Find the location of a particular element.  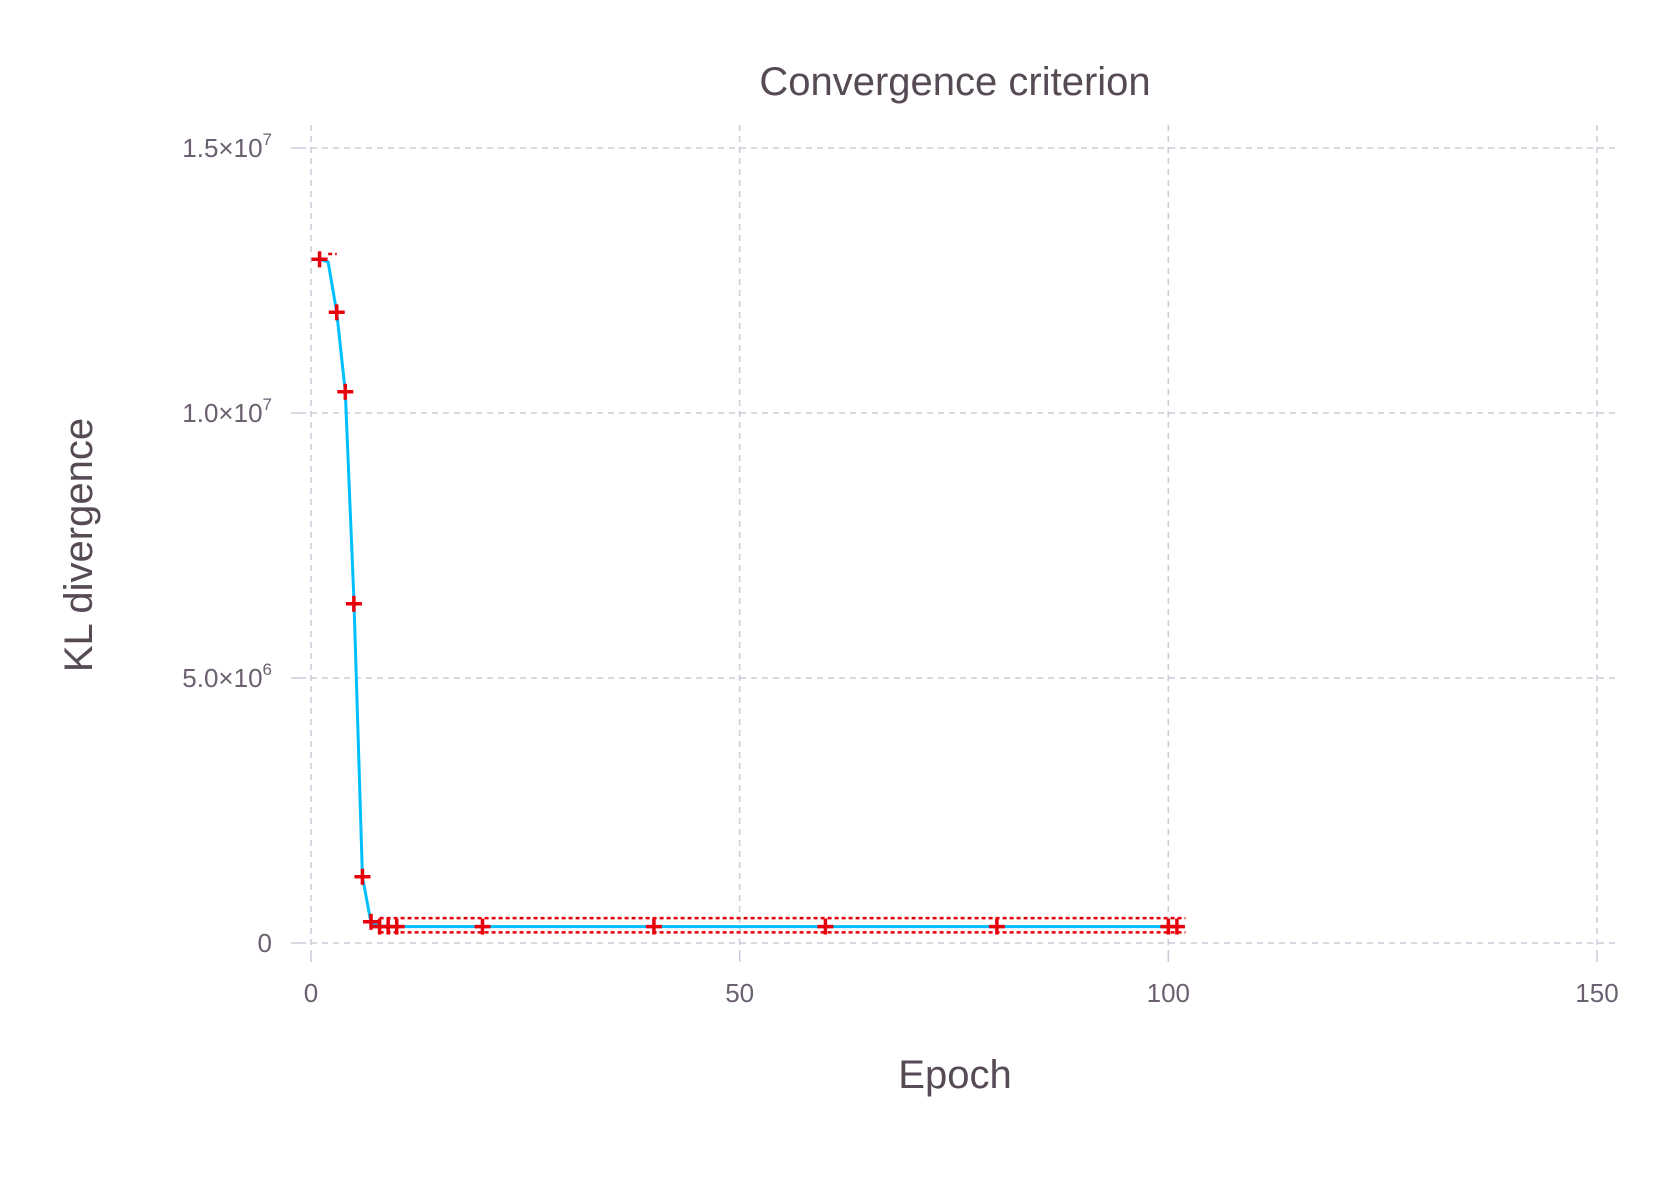

x-tick-label: 50 is located at coordinates (739, 993).